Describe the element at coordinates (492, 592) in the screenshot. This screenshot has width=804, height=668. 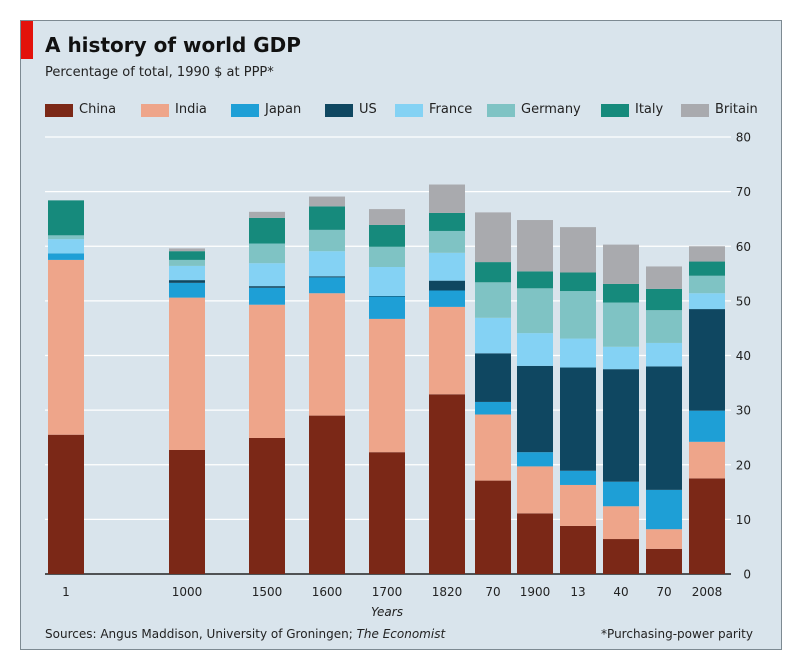
I see `x-tick-label-6: 70` at that location.